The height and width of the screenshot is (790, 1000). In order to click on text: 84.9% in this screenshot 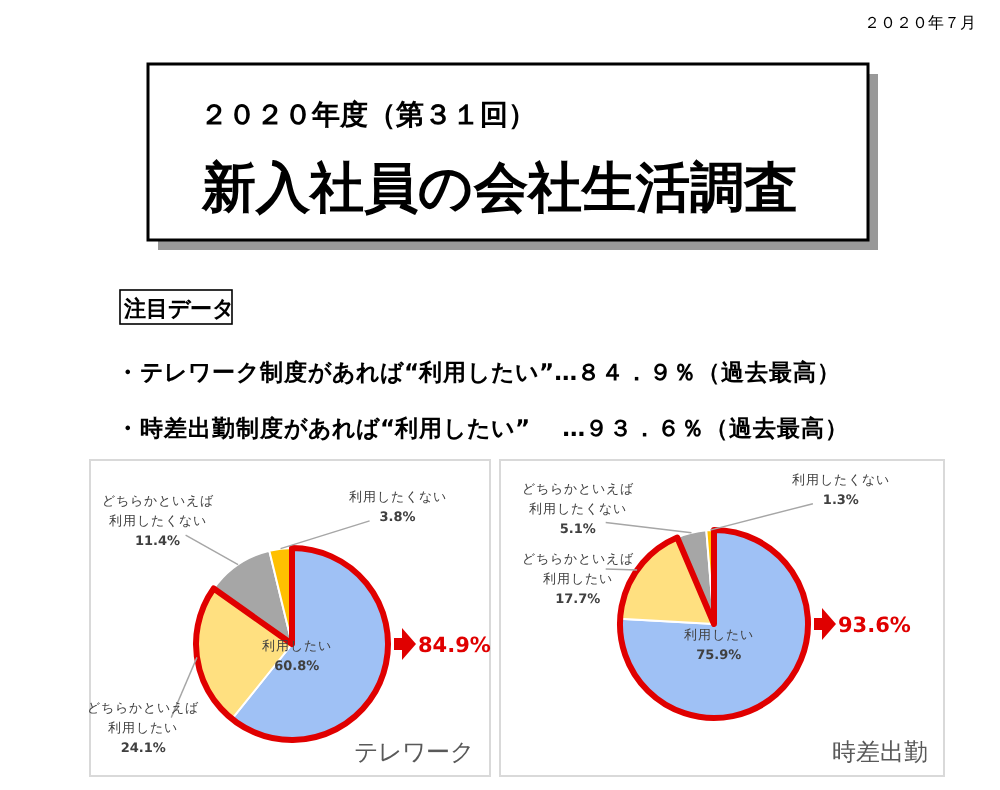, I will do `click(455, 646)`.